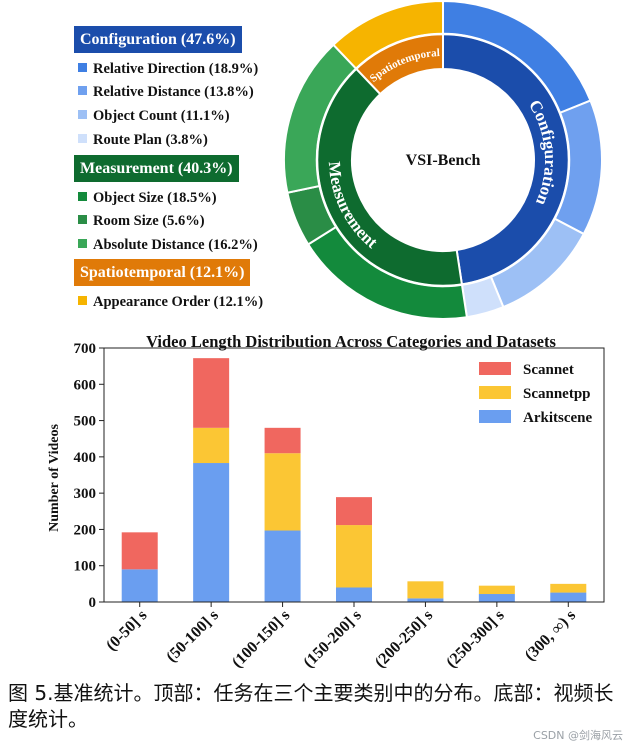  I want to click on x-tick-label: (200-250] s, so click(404, 639).